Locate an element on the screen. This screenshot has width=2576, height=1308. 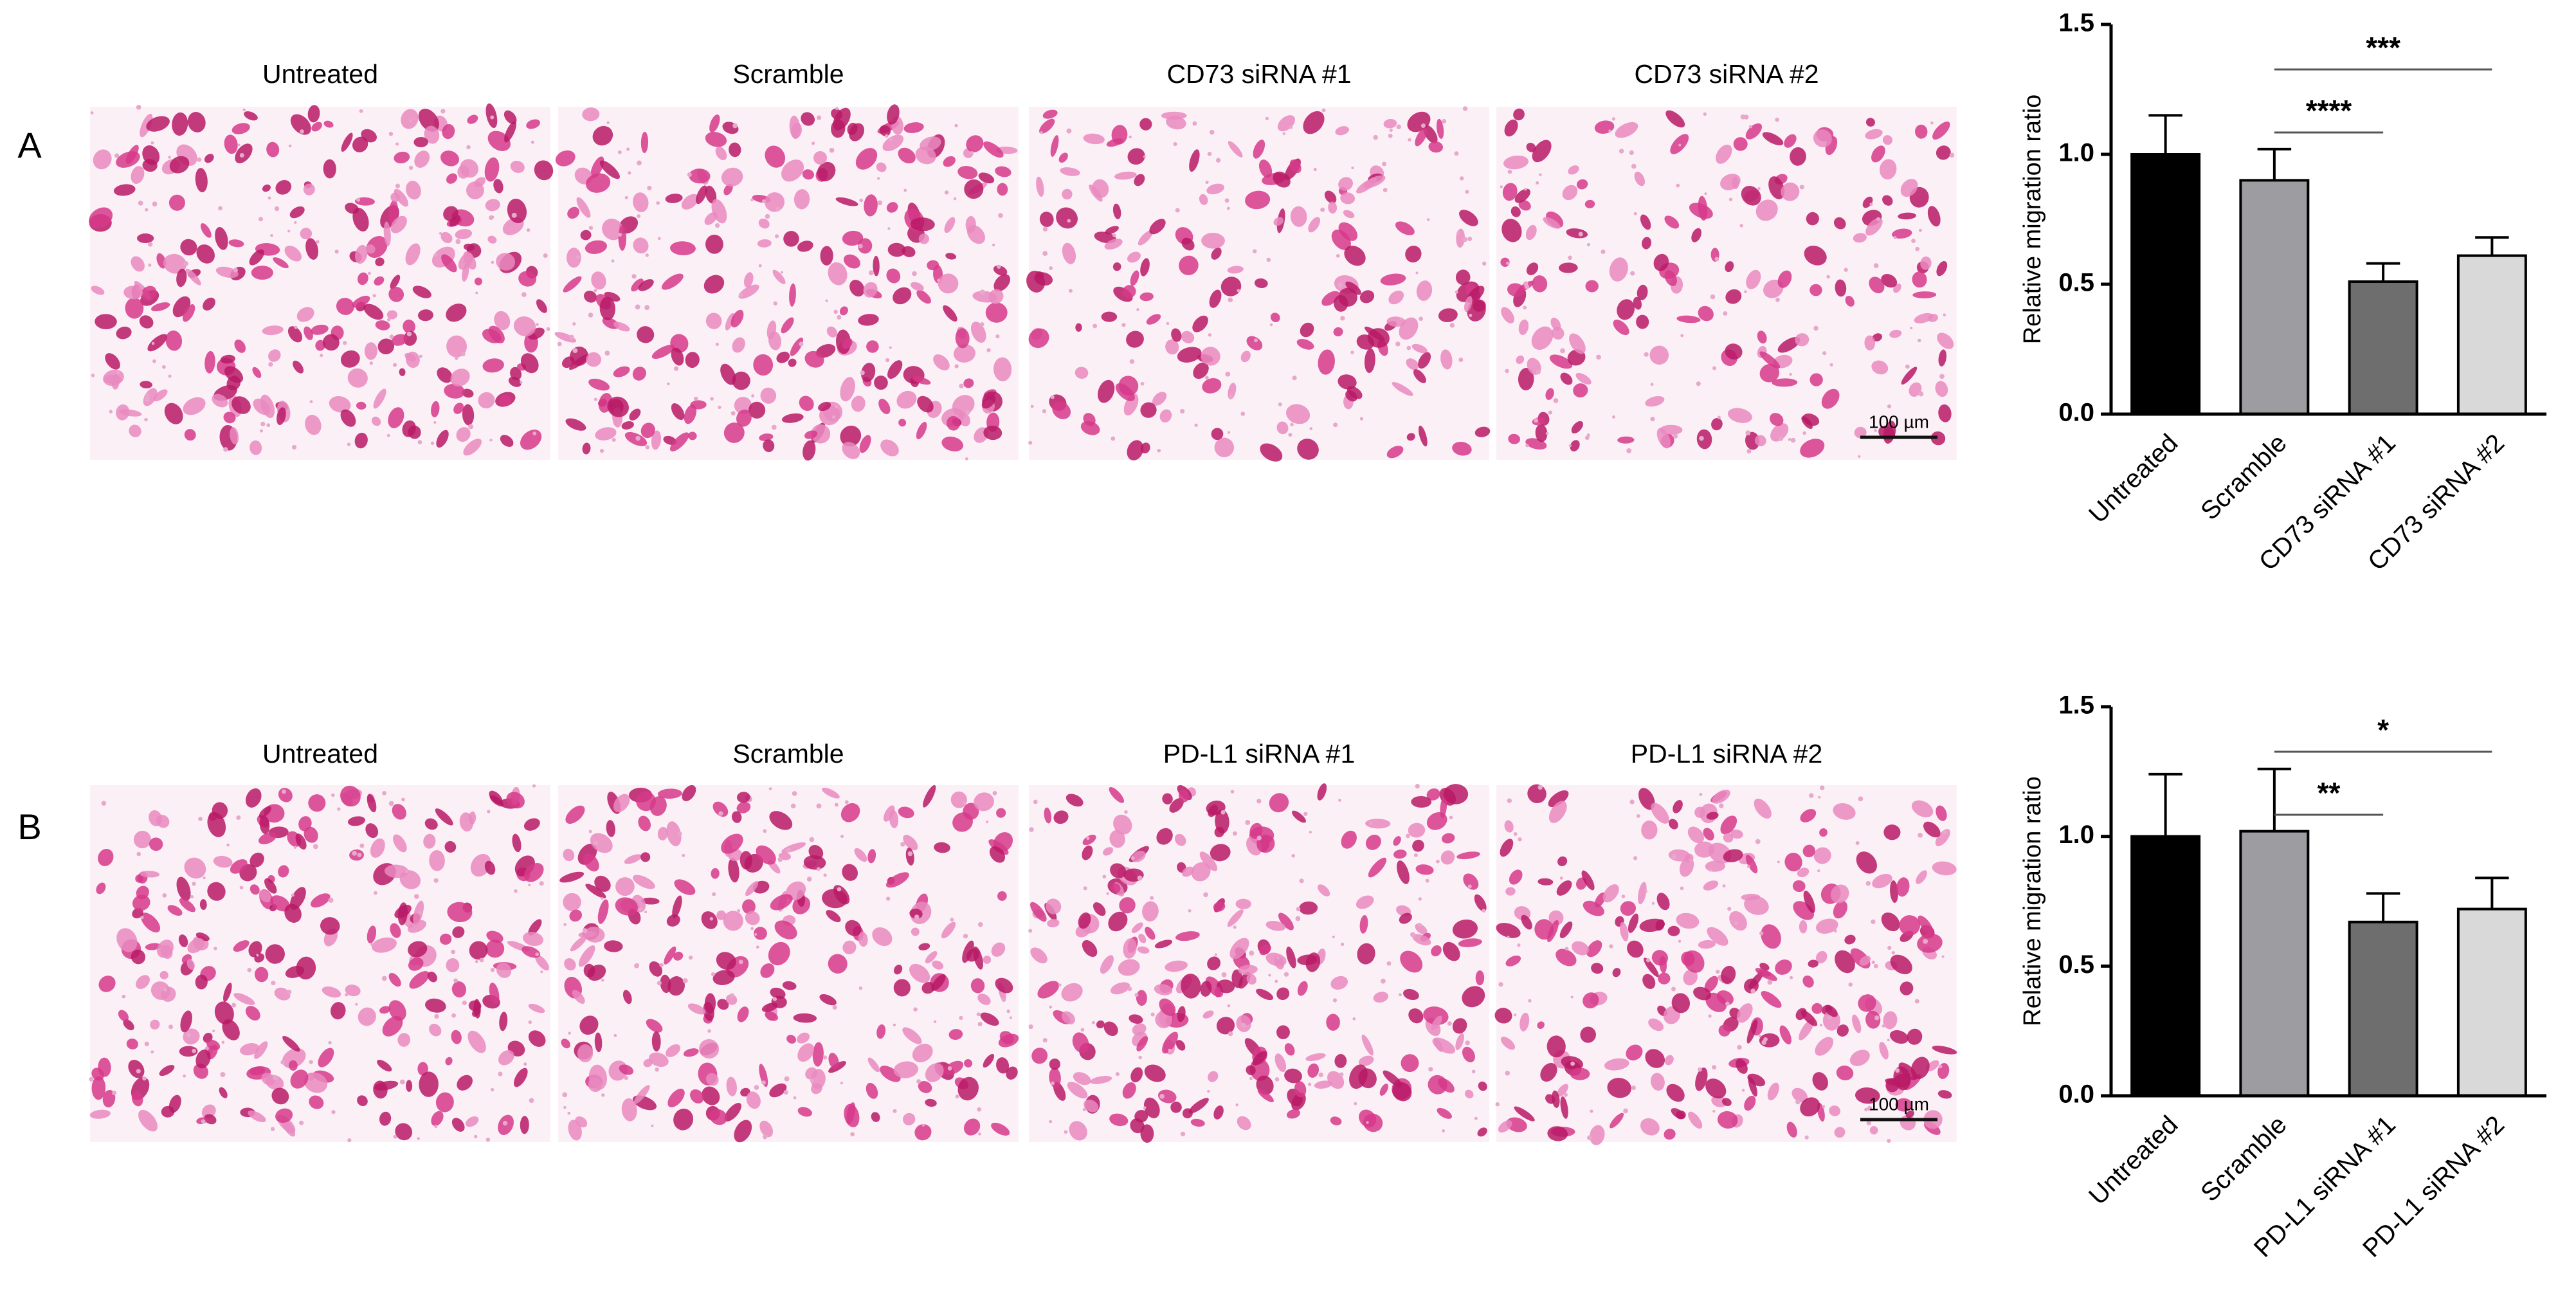
x-tick-label: Untreated is located at coordinates (2133, 1160).